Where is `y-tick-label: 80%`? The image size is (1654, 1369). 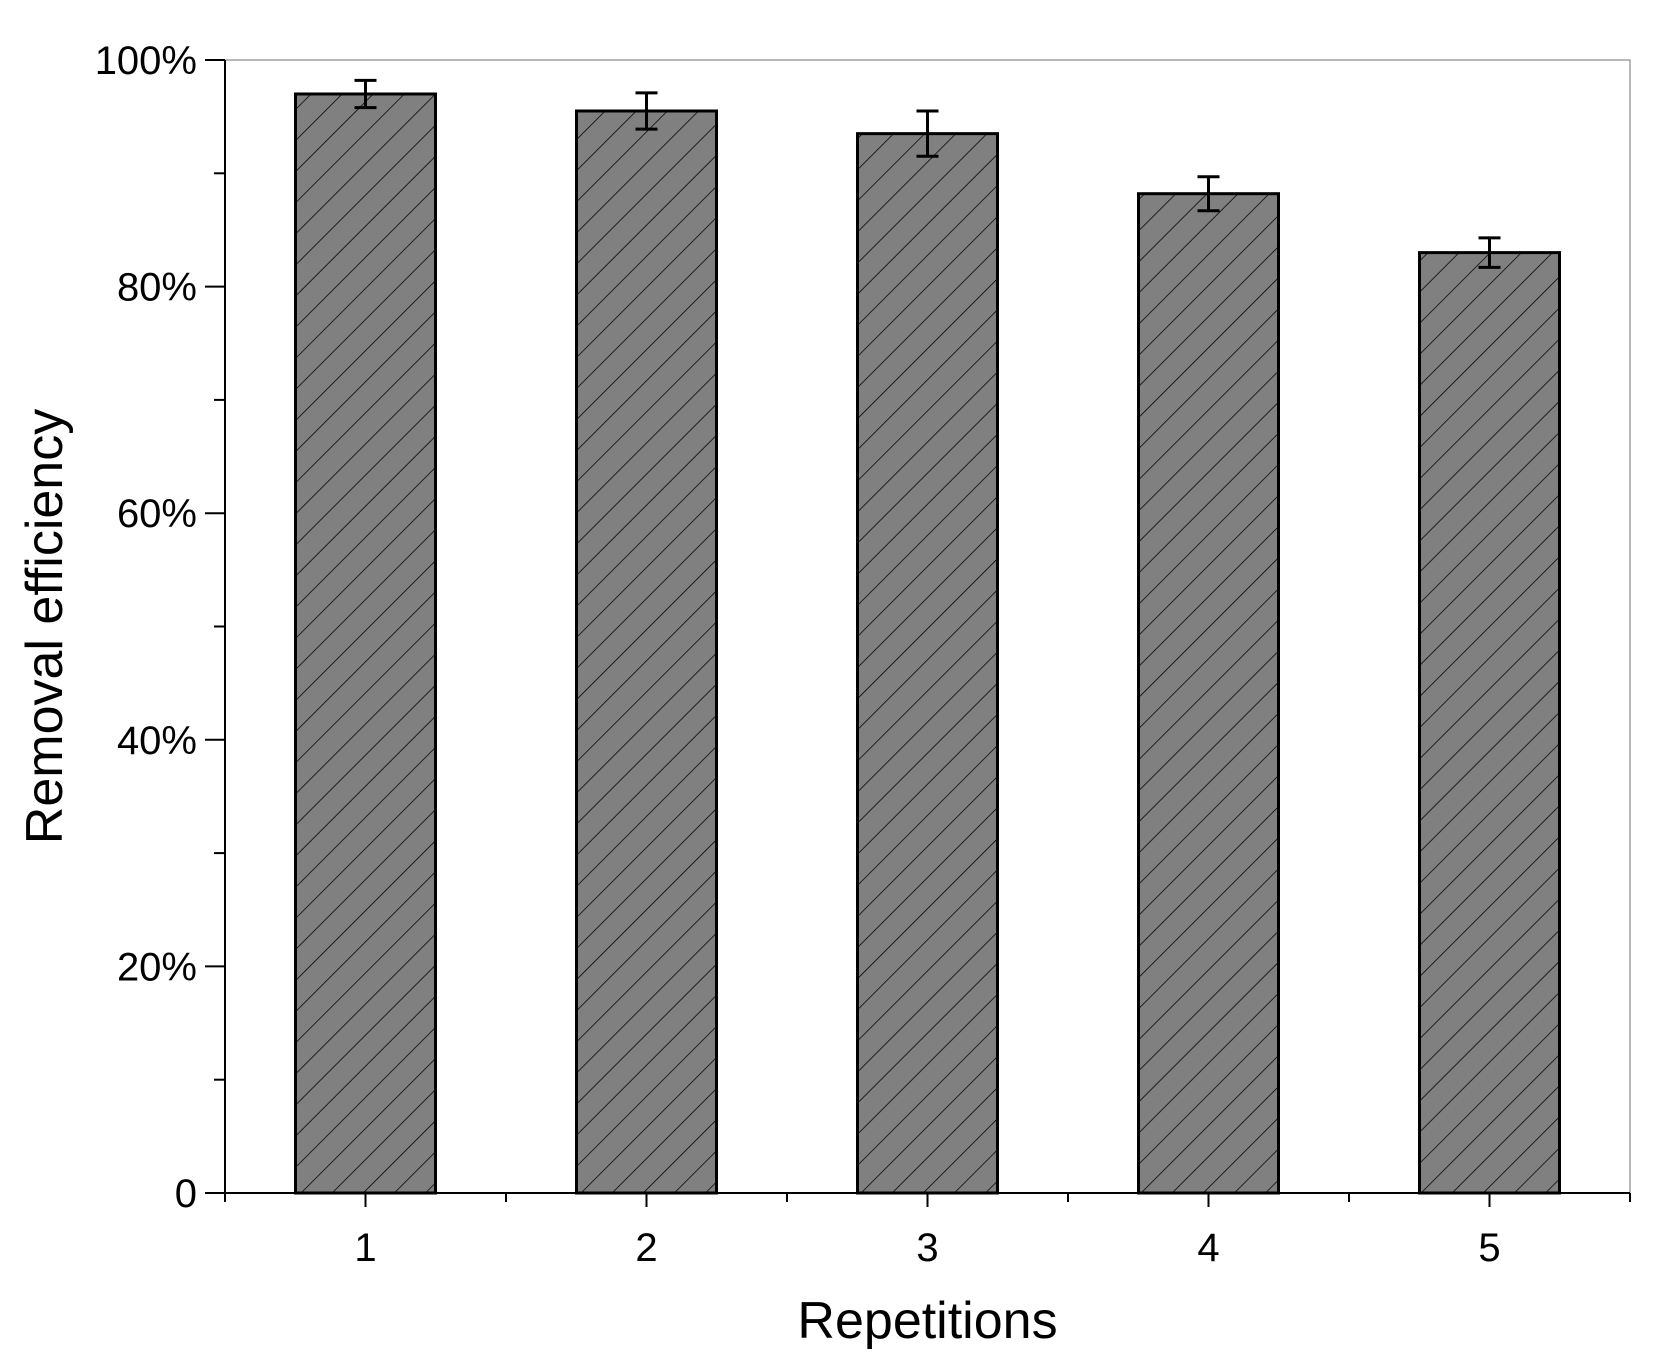
y-tick-label: 80% is located at coordinates (157, 288).